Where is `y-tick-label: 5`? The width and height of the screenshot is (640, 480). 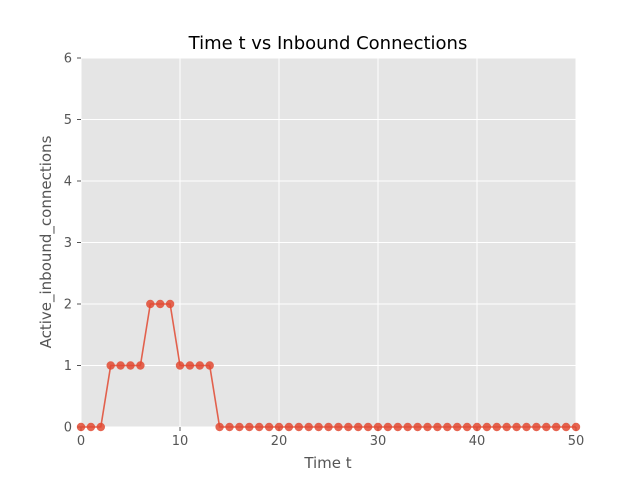
y-tick-label: 5 is located at coordinates (68, 120).